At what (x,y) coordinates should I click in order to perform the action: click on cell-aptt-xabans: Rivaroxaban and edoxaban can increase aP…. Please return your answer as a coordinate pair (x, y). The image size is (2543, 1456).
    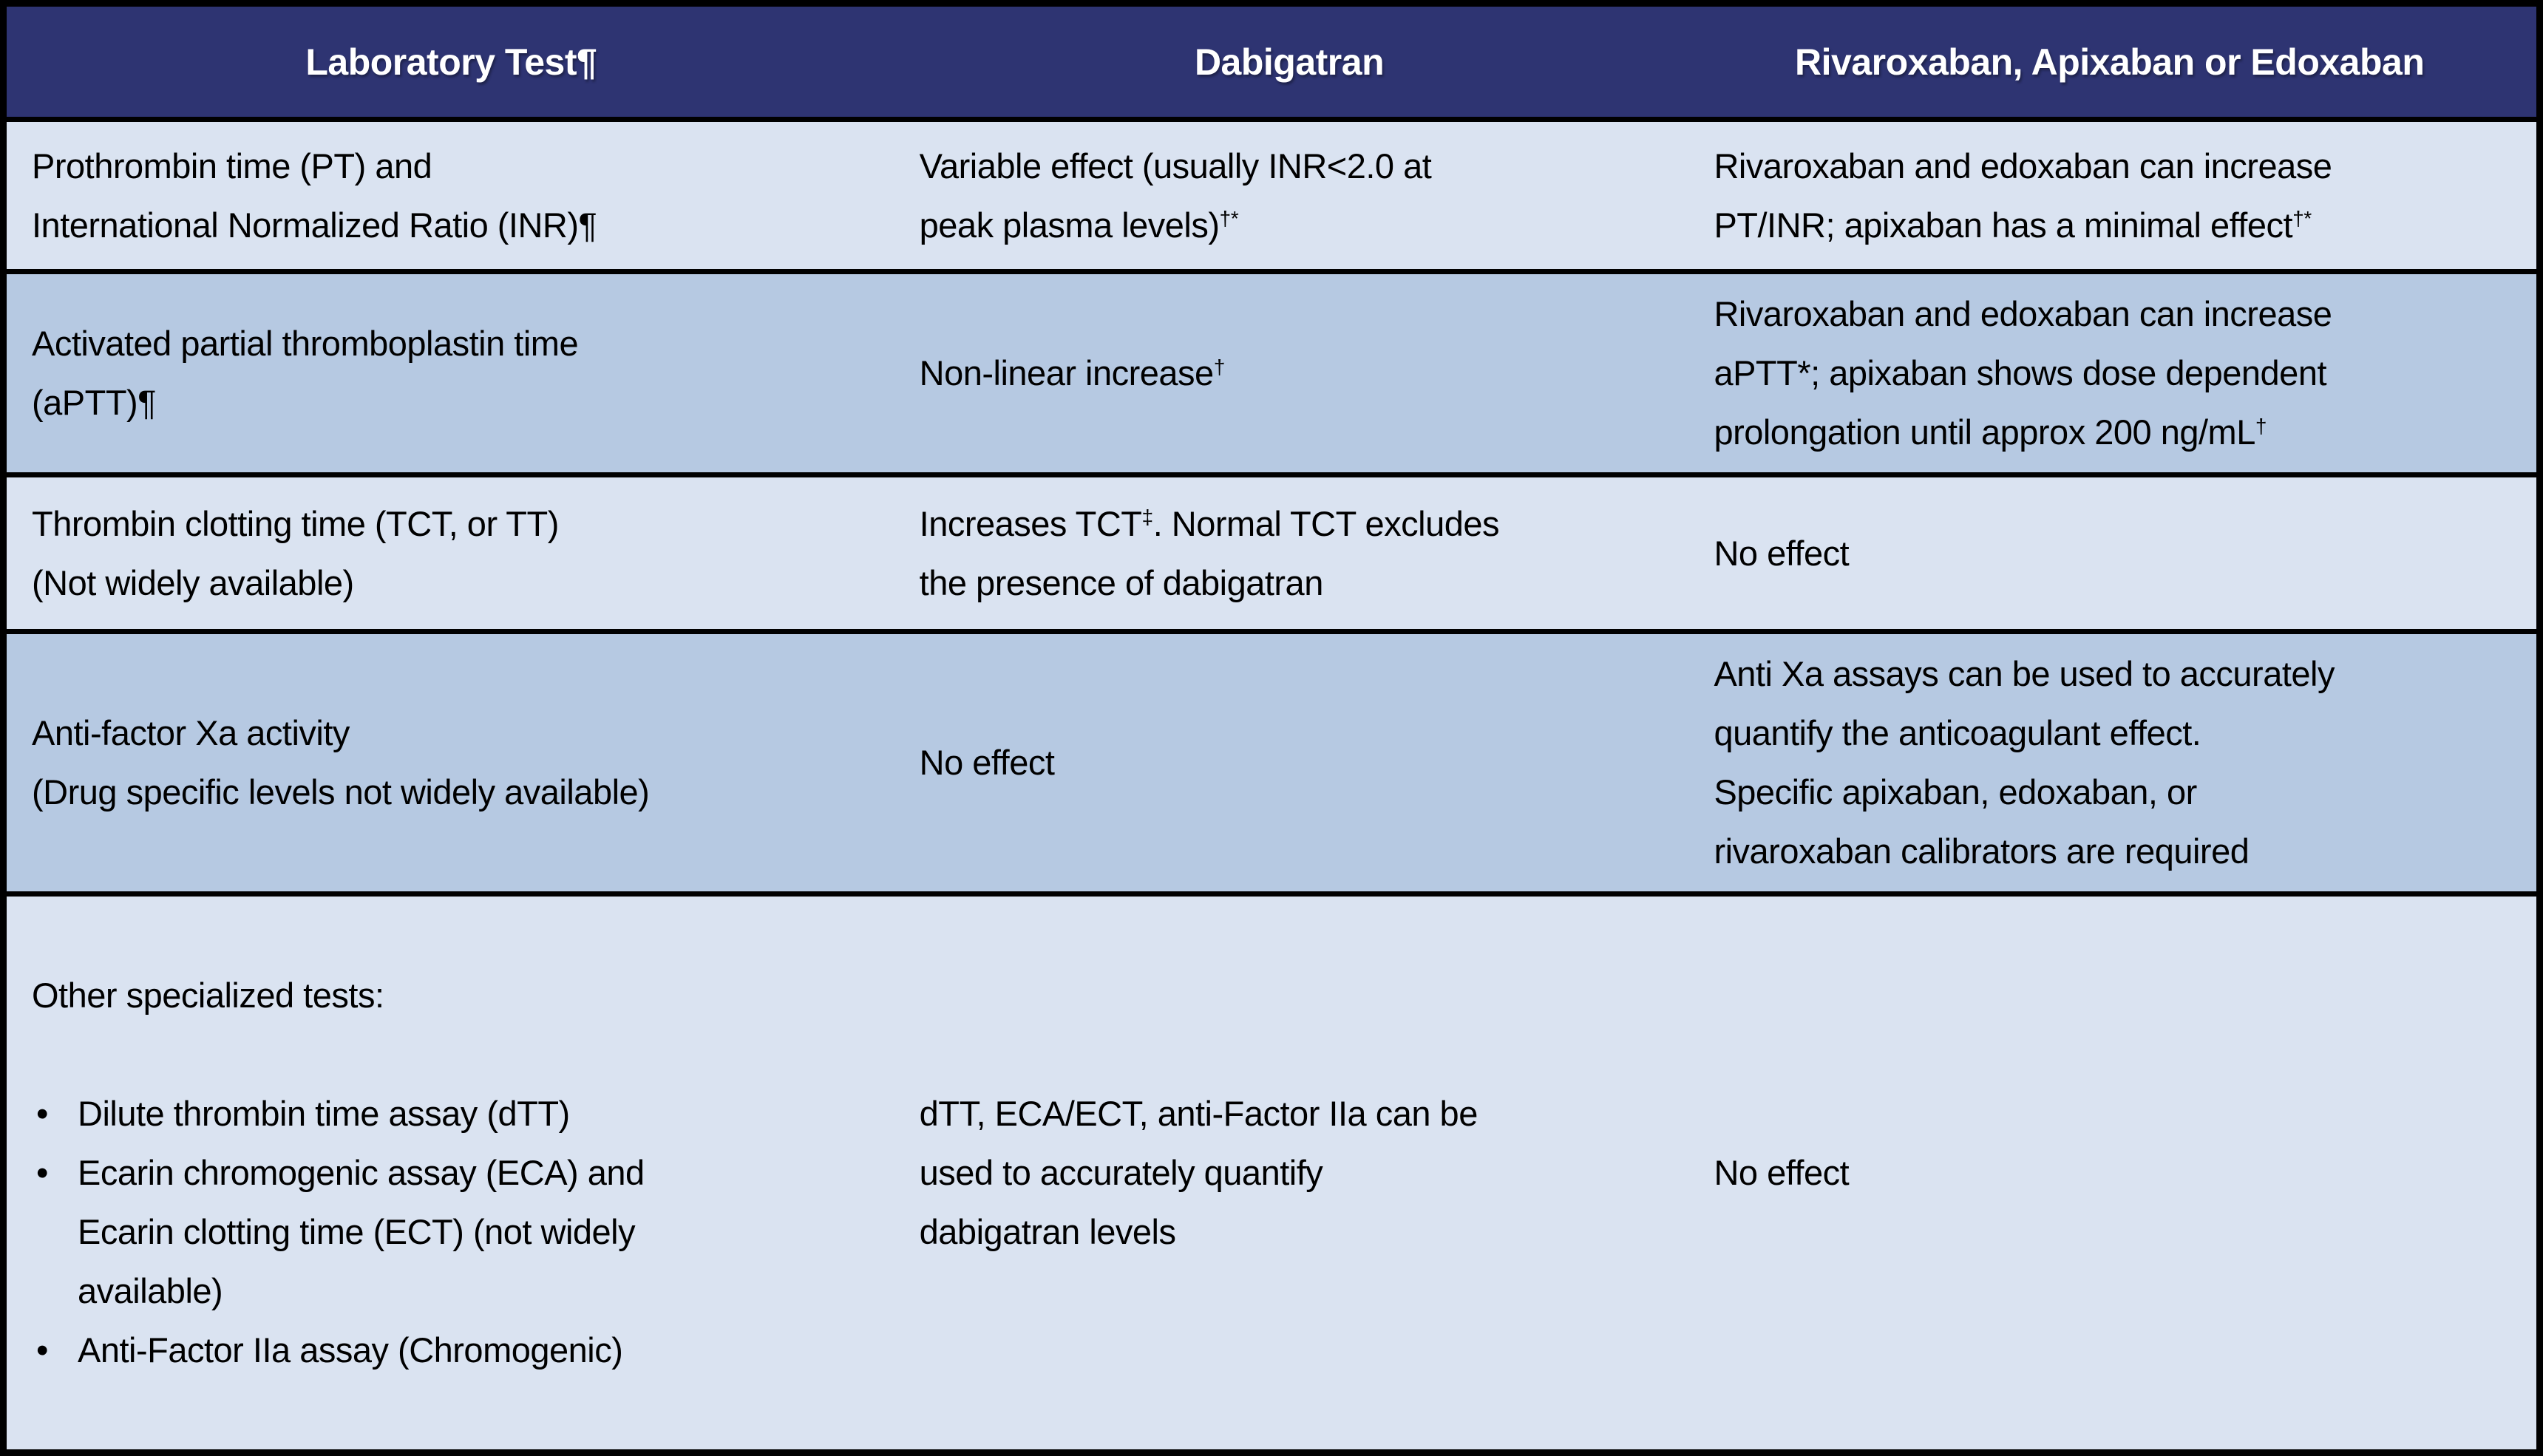
    Looking at the image, I should click on (2111, 373).